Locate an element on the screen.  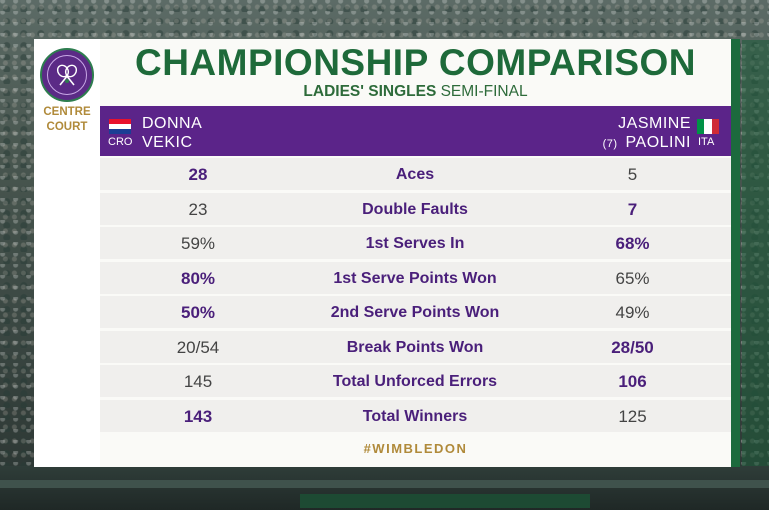
stat-row: 143 Total Winners 125 is located at coordinates (415, 415).